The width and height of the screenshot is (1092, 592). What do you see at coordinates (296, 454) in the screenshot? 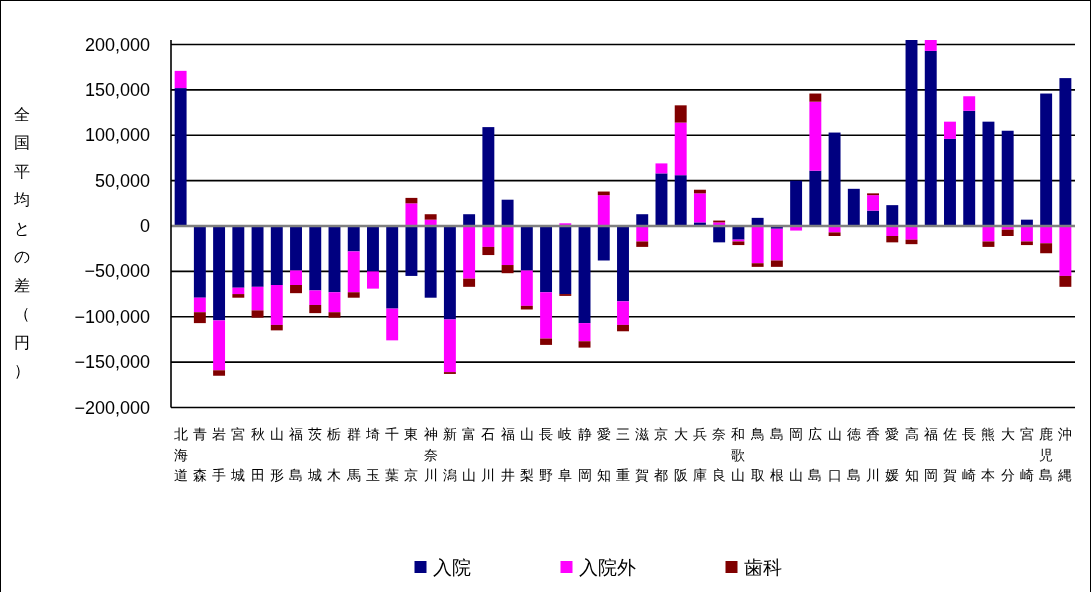
I see `category-label: 福島` at bounding box center [296, 454].